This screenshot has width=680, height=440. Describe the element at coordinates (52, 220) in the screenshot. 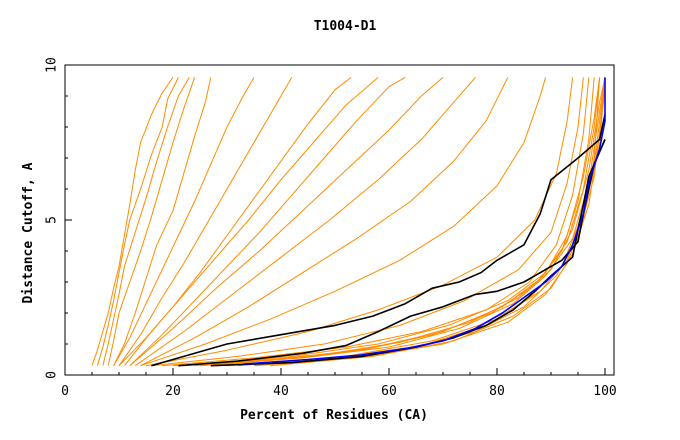

I see `y-tick-label-1: 5` at that location.